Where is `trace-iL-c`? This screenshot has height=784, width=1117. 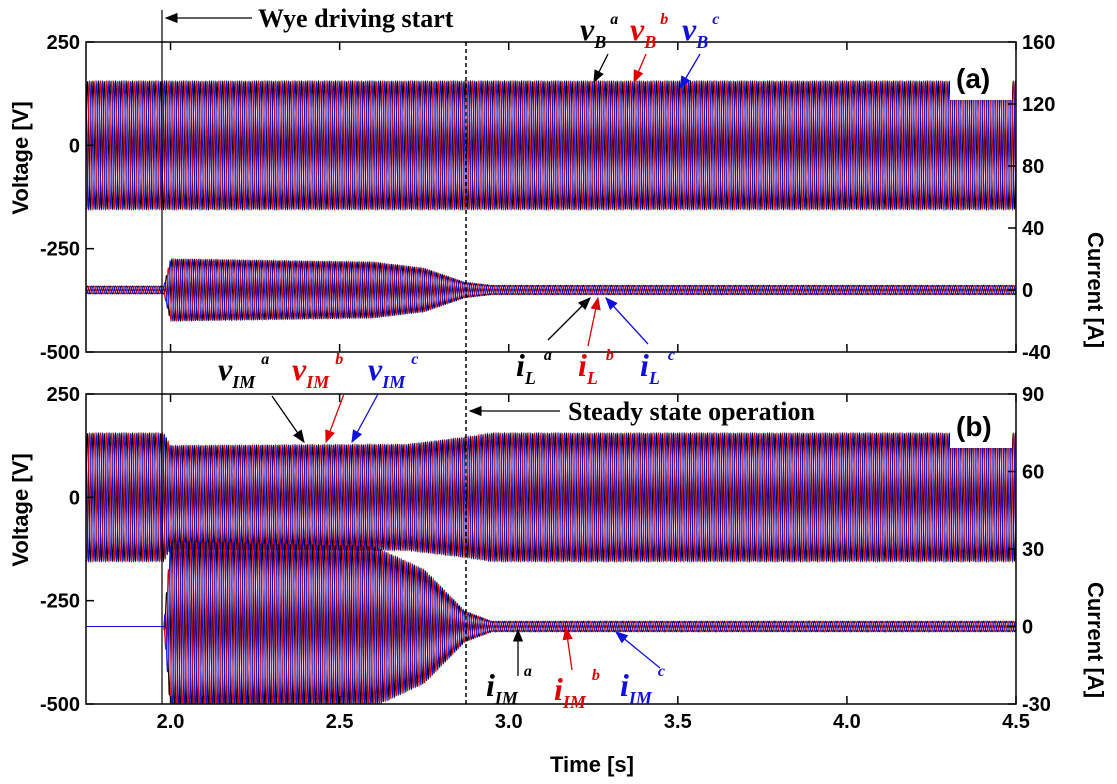 trace-iL-c is located at coordinates (551, 290).